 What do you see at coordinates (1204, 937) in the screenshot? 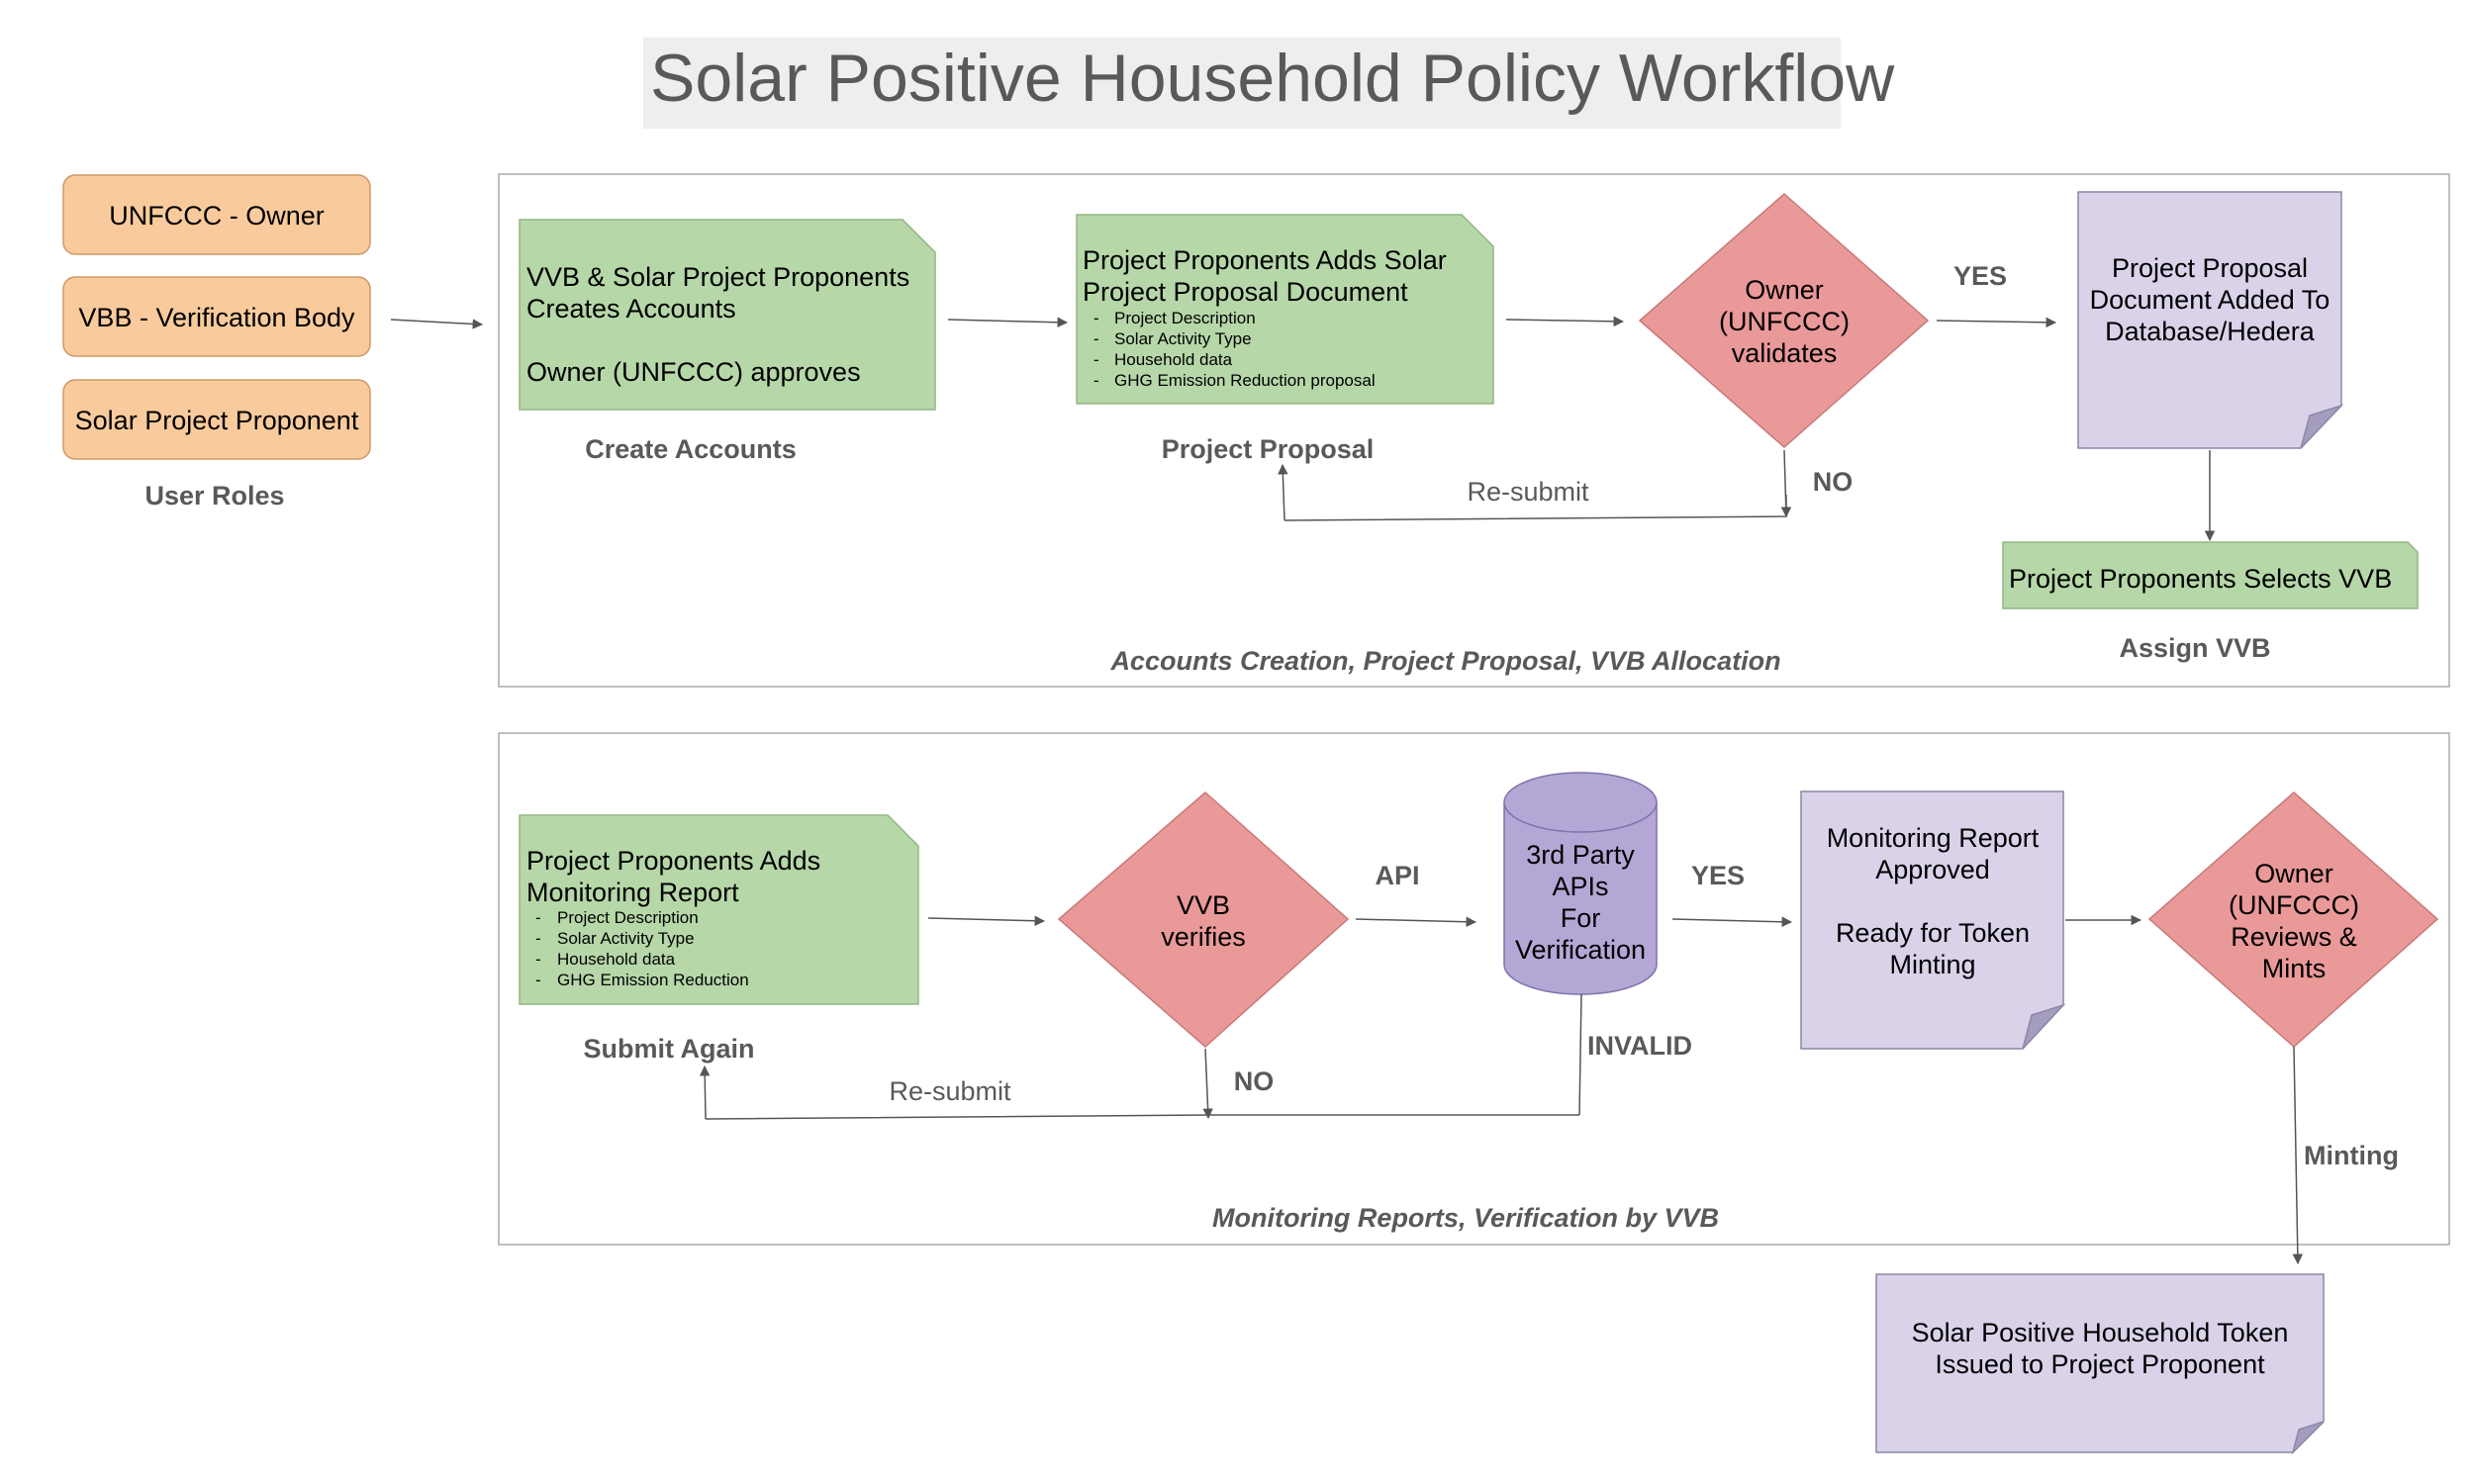
I see `vvb-verifies-line: verifies` at bounding box center [1204, 937].